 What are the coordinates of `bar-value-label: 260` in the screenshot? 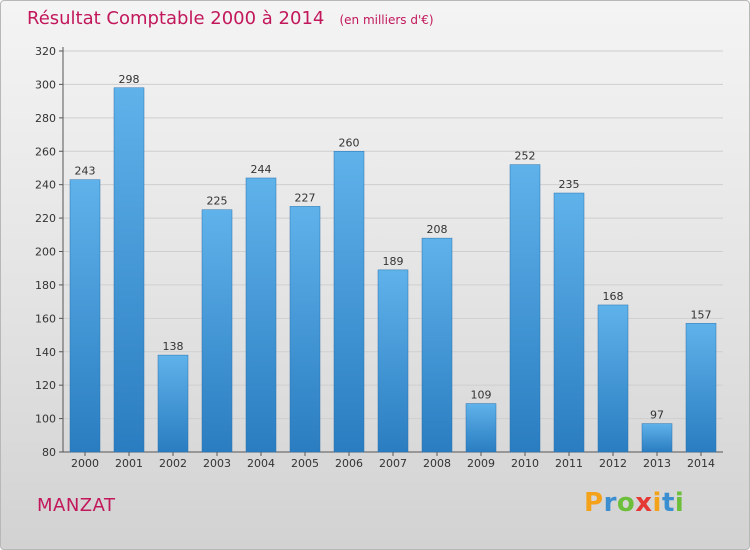 It's located at (349, 142).